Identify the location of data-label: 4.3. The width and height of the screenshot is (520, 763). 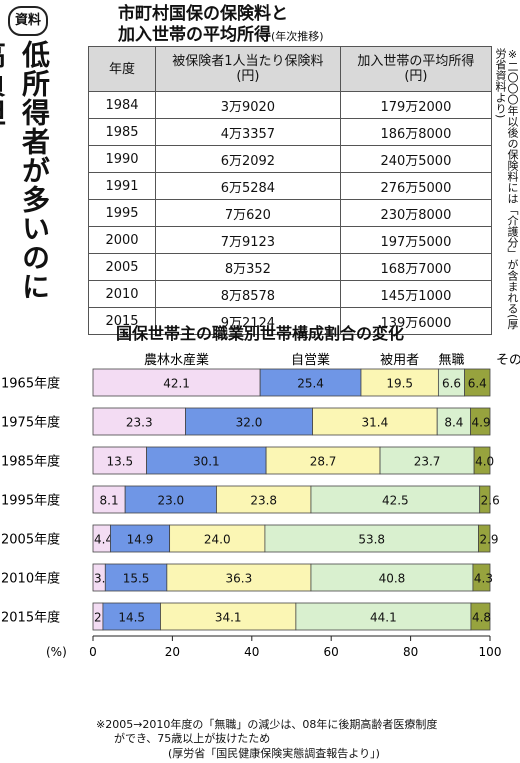
(483, 579).